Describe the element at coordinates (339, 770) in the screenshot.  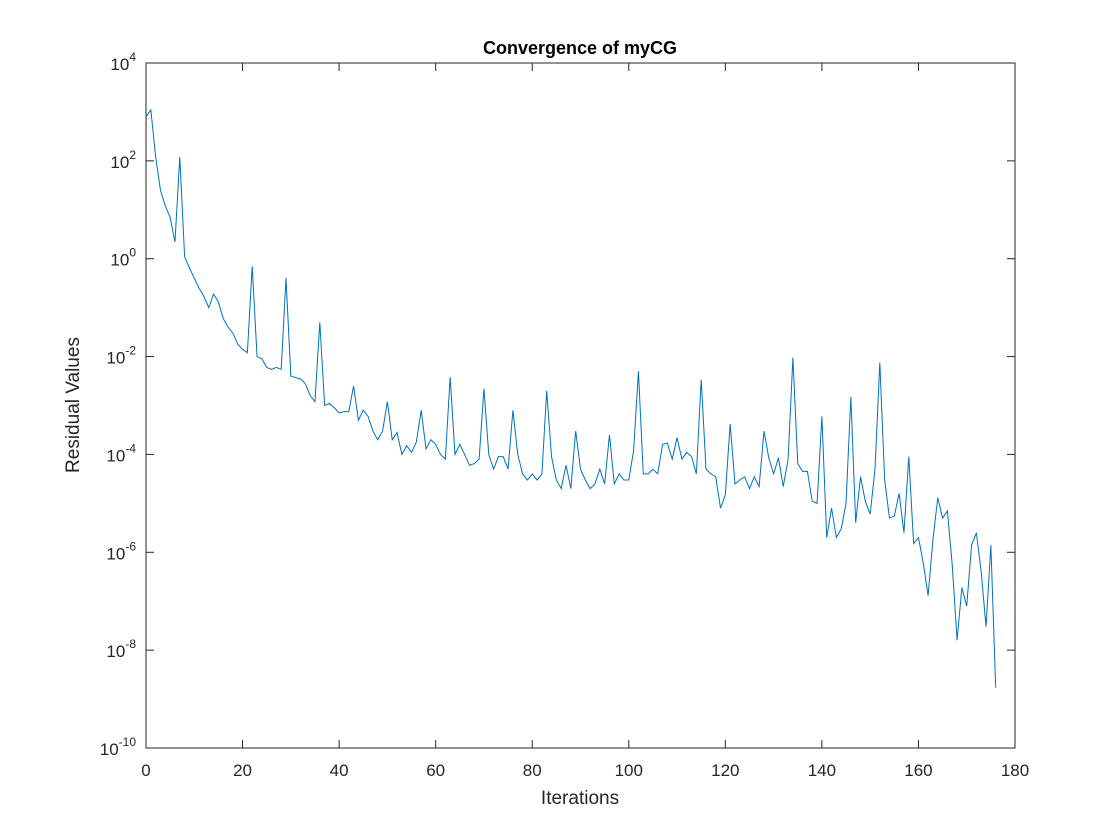
I see `x-tick-label: 40` at that location.